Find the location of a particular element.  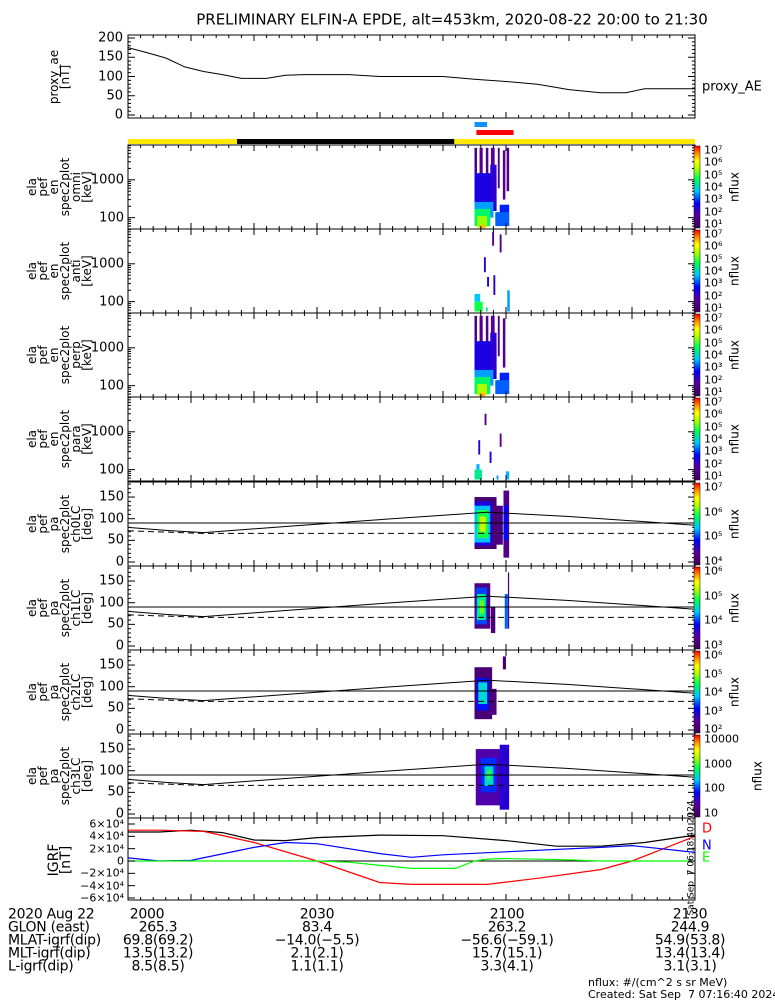

proxy-ae-legend: proxy_AE is located at coordinates (732, 87).